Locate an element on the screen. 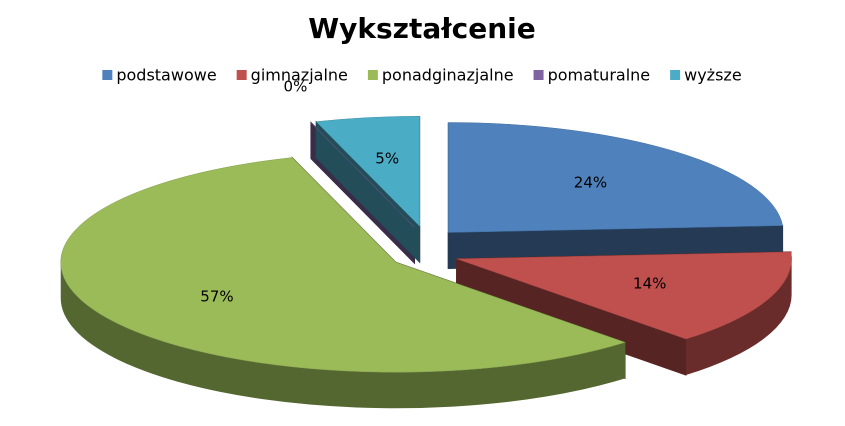 The height and width of the screenshot is (426, 845). legend-label: gimnazjalne is located at coordinates (299, 75).